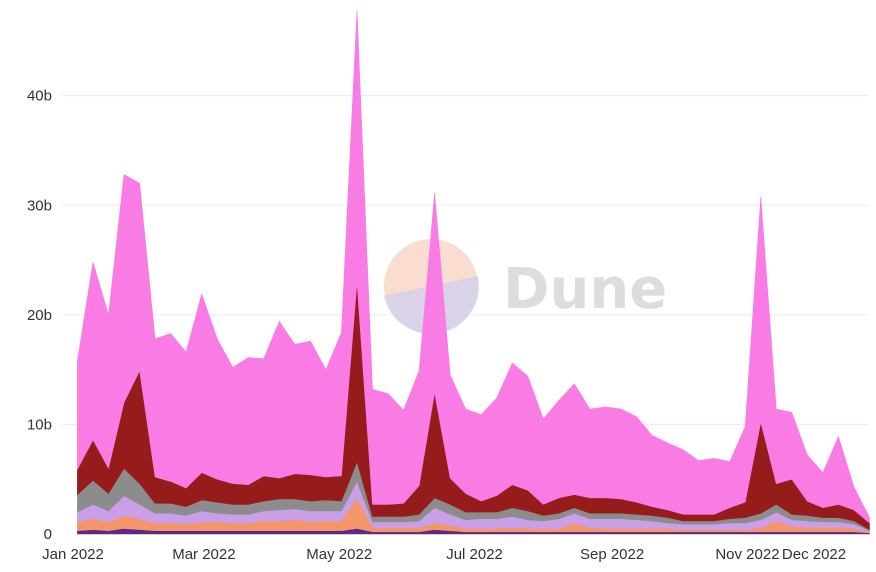  What do you see at coordinates (585, 289) in the screenshot?
I see `svg-text: Dune` at bounding box center [585, 289].